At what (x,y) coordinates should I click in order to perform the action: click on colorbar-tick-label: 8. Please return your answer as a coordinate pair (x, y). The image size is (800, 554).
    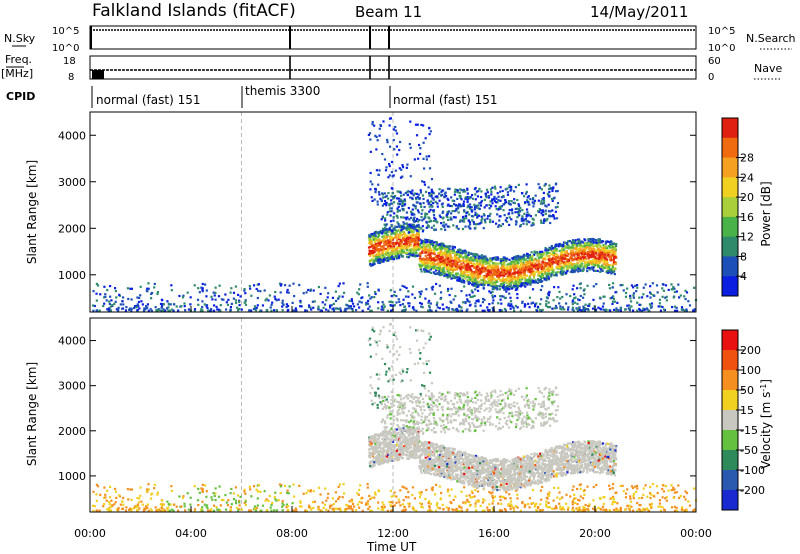
    Looking at the image, I should click on (743, 256).